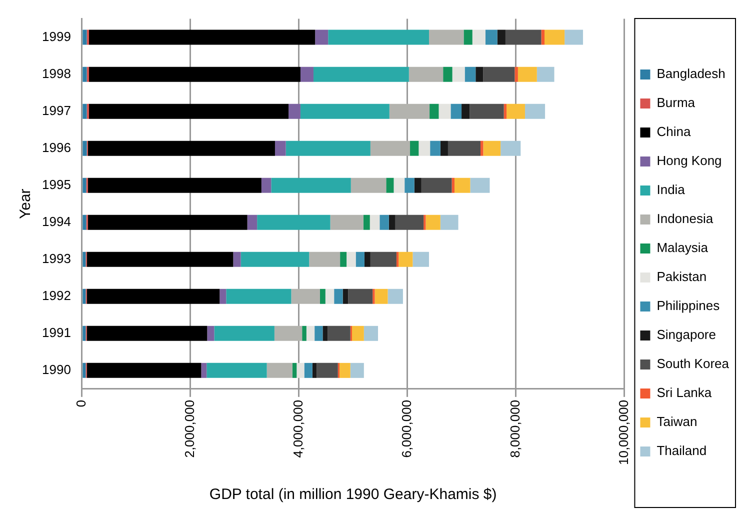 This screenshot has height=521, width=747. What do you see at coordinates (682, 248) in the screenshot?
I see `legend-label: Malaysia` at bounding box center [682, 248].